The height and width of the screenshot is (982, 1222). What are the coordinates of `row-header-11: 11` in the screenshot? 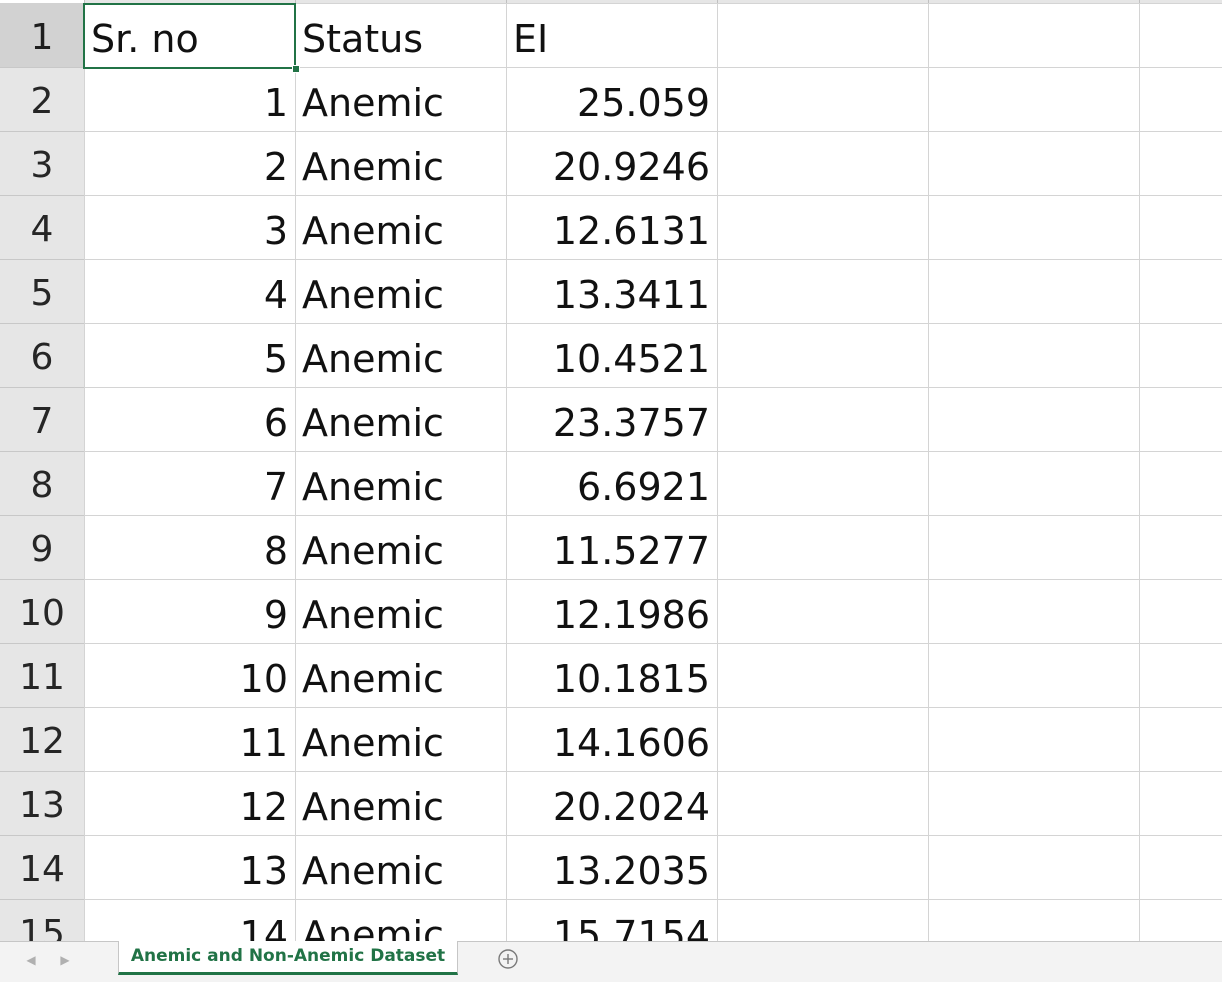 It's located at (42, 677).